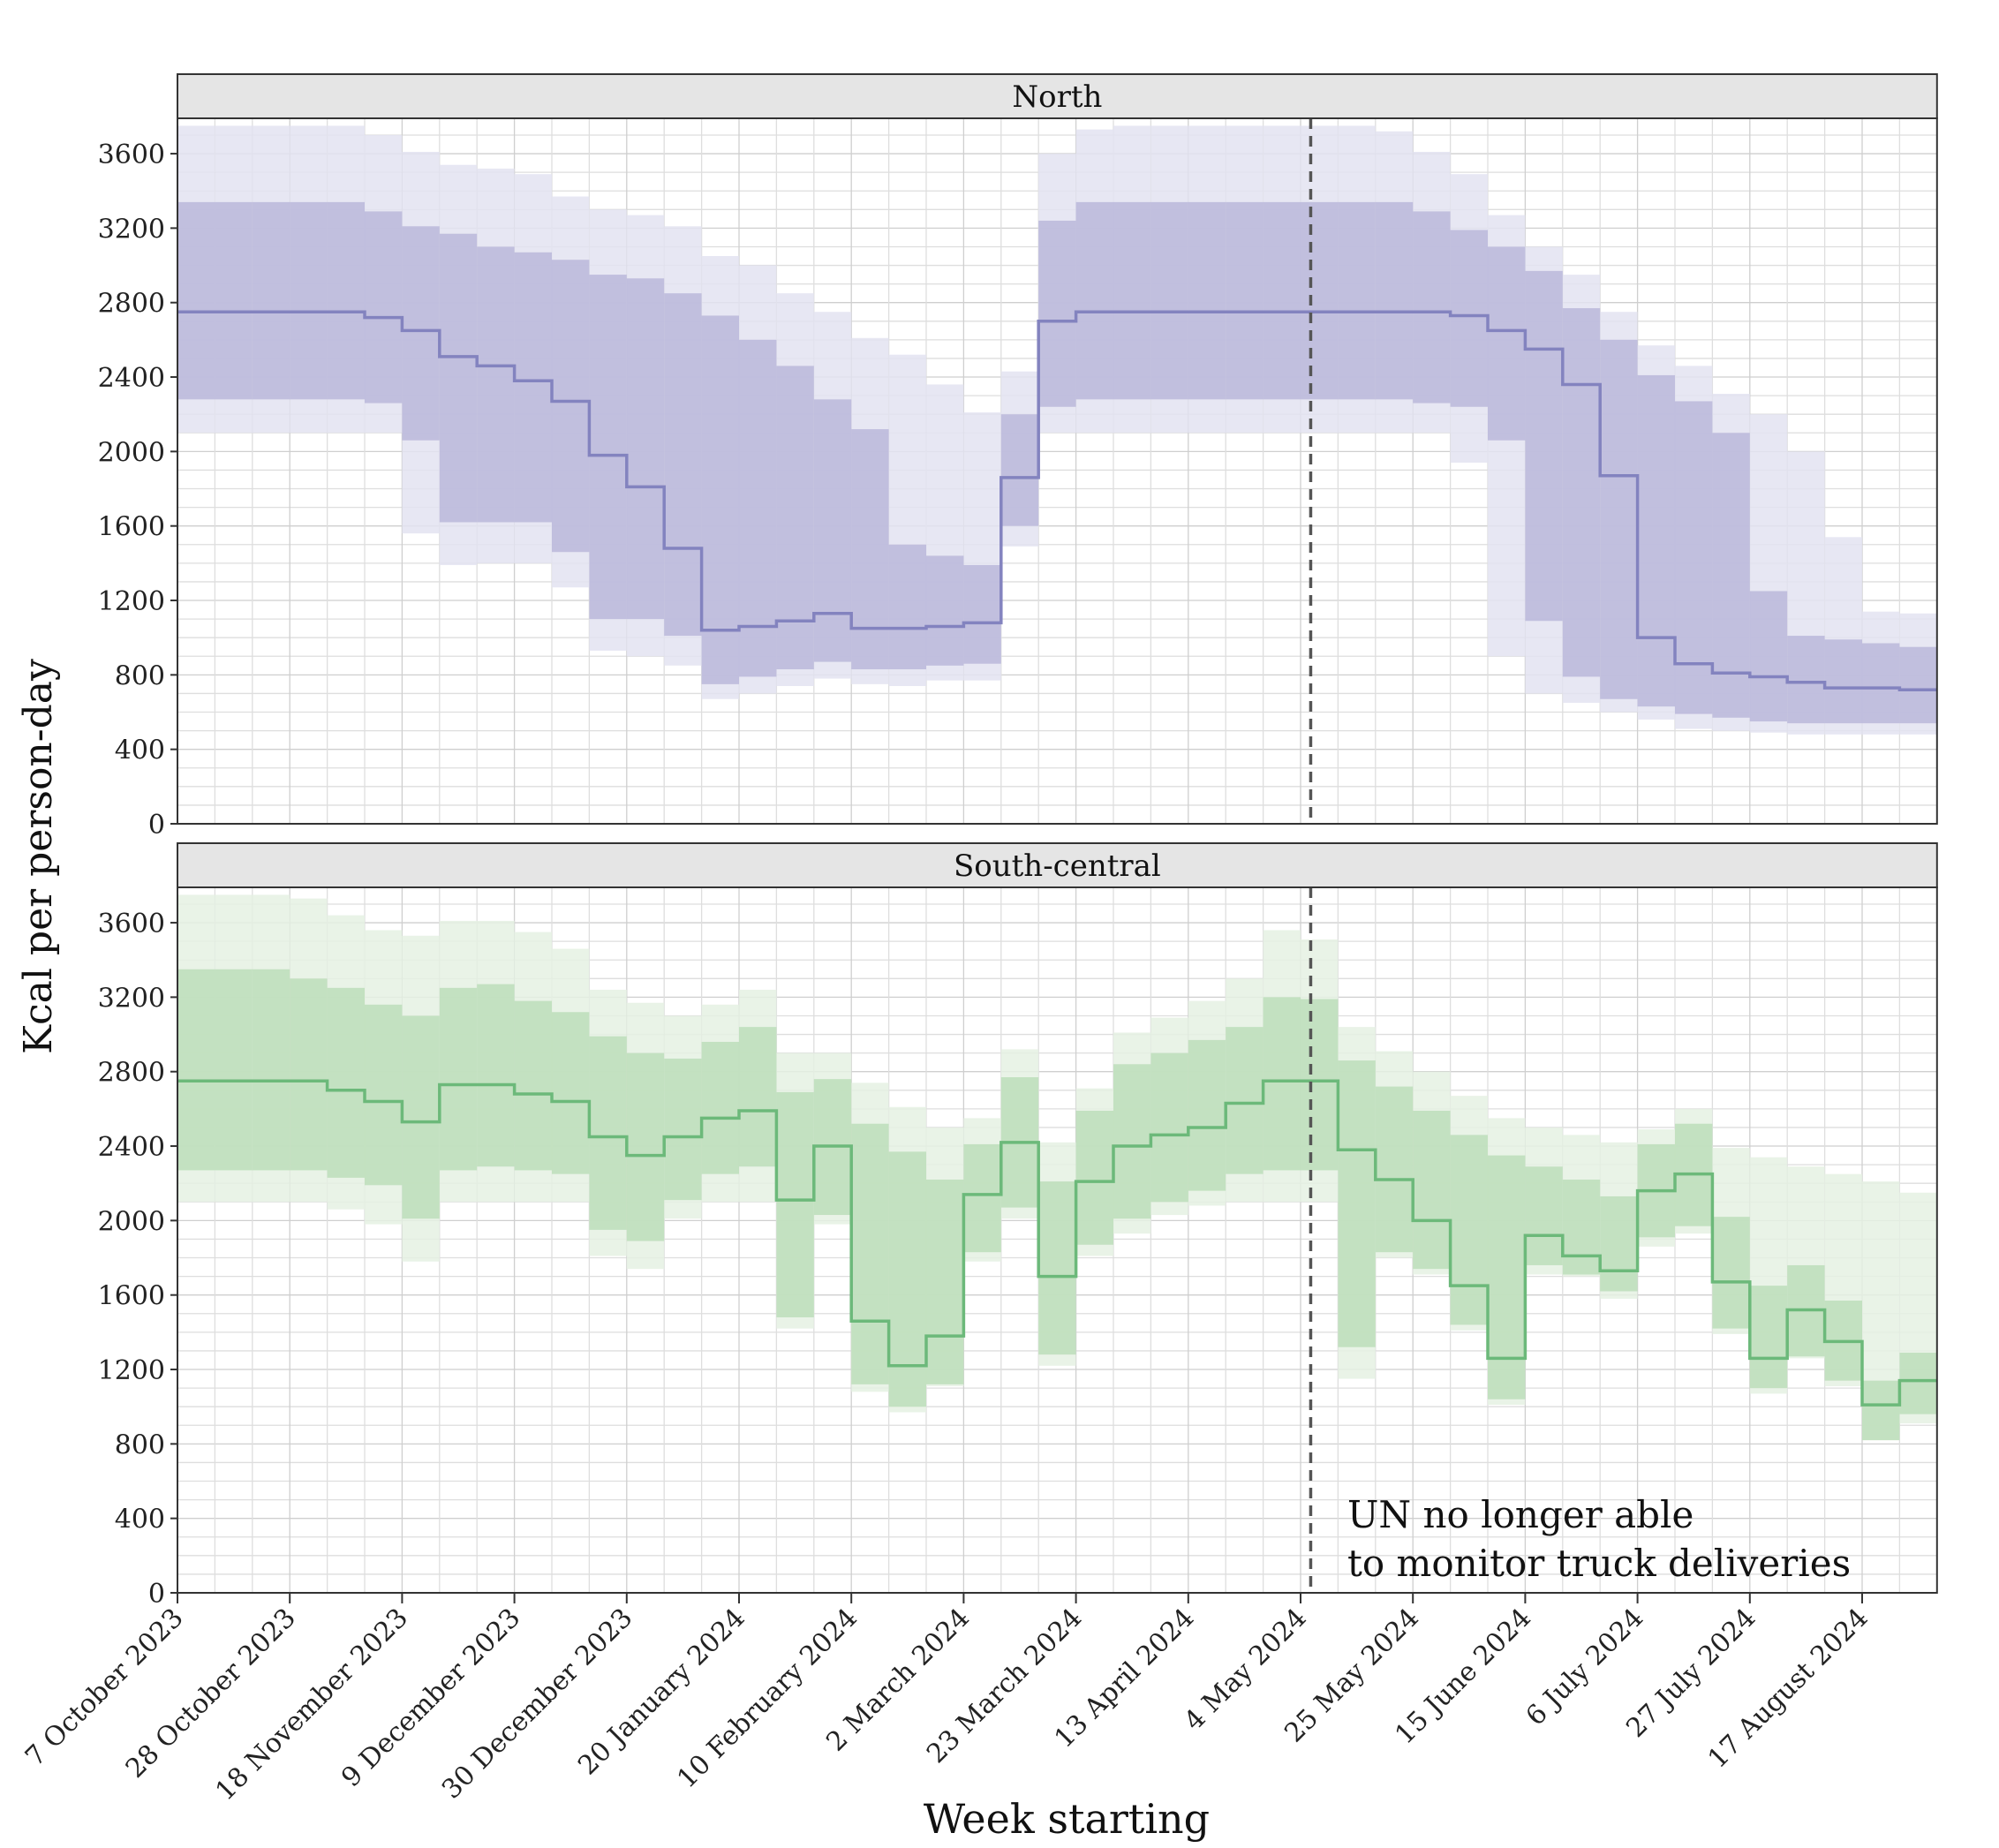 The image size is (1999, 1848). What do you see at coordinates (131, 304) in the screenshot?
I see `y-tick-label: 2800` at bounding box center [131, 304].